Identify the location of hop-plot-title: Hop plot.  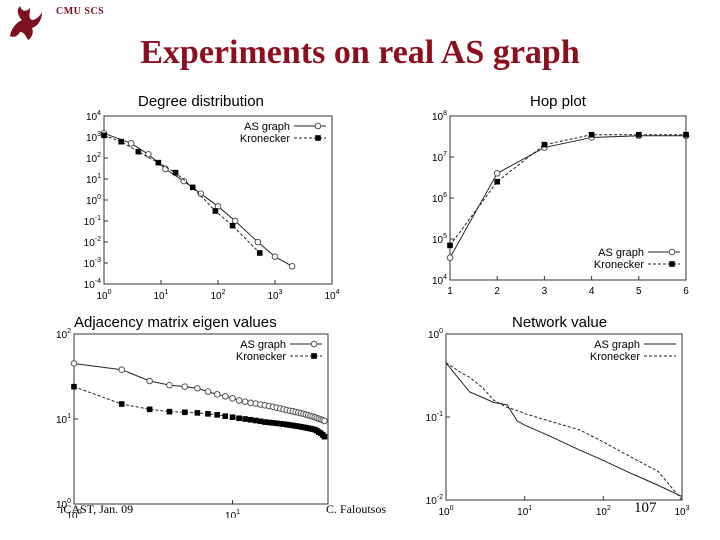
(558, 101).